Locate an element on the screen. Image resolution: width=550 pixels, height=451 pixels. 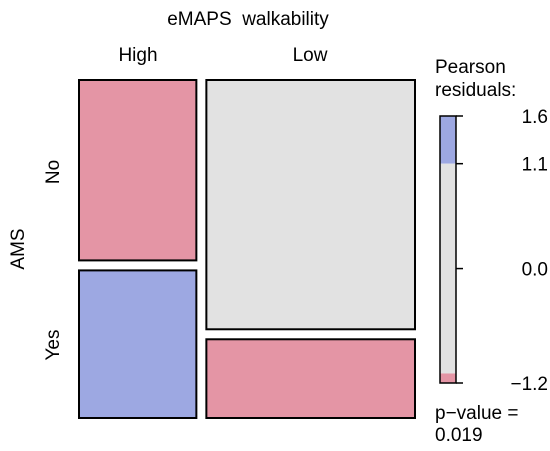
legend-bar-frame is located at coordinates (448, 249).